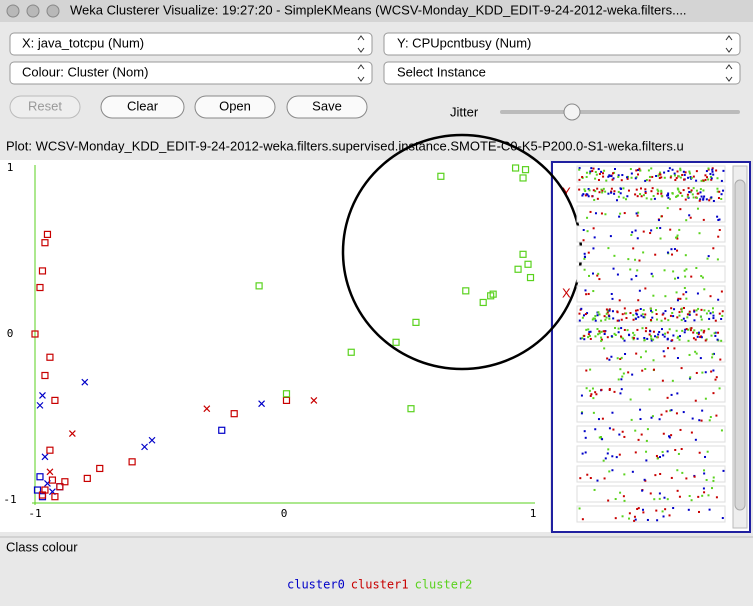 Image resolution: width=753 pixels, height=606 pixels. What do you see at coordinates (572, 112) in the screenshot?
I see `jitter-knob` at bounding box center [572, 112].